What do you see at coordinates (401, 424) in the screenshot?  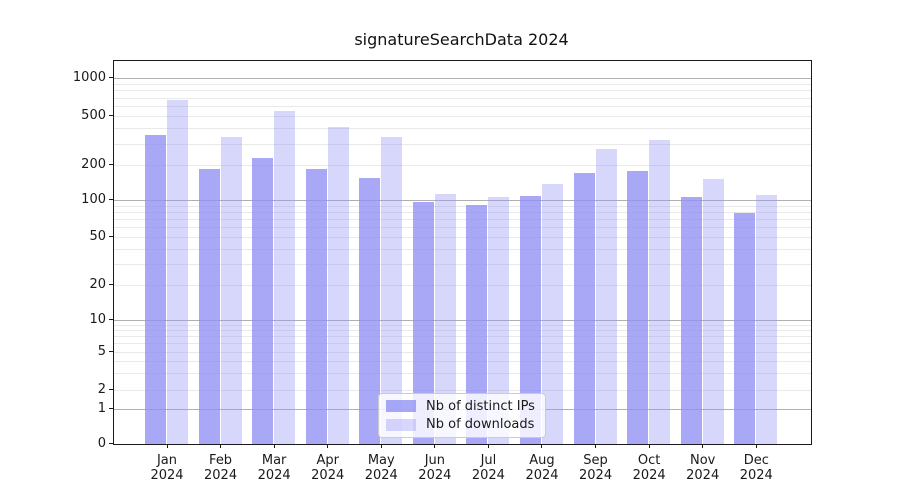 I see `legend-swatch-downloads` at bounding box center [401, 424].